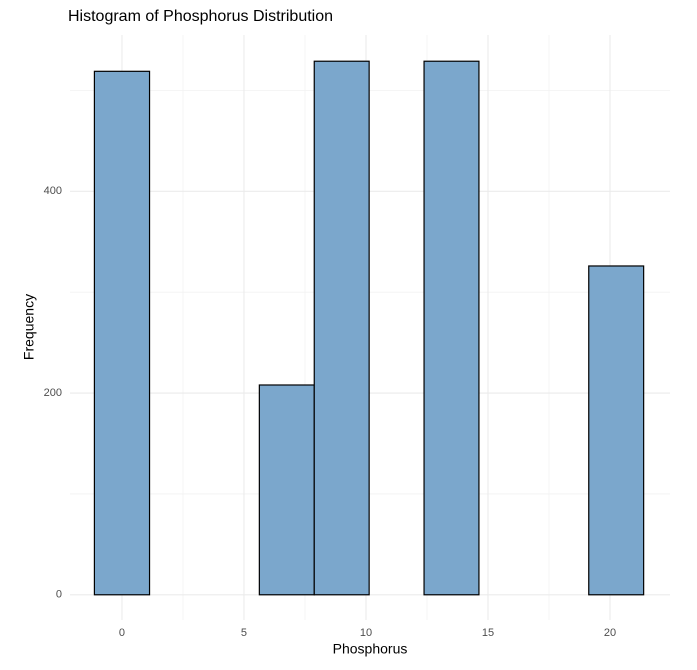  What do you see at coordinates (53, 191) in the screenshot?
I see `y-tick-label: 400` at bounding box center [53, 191].